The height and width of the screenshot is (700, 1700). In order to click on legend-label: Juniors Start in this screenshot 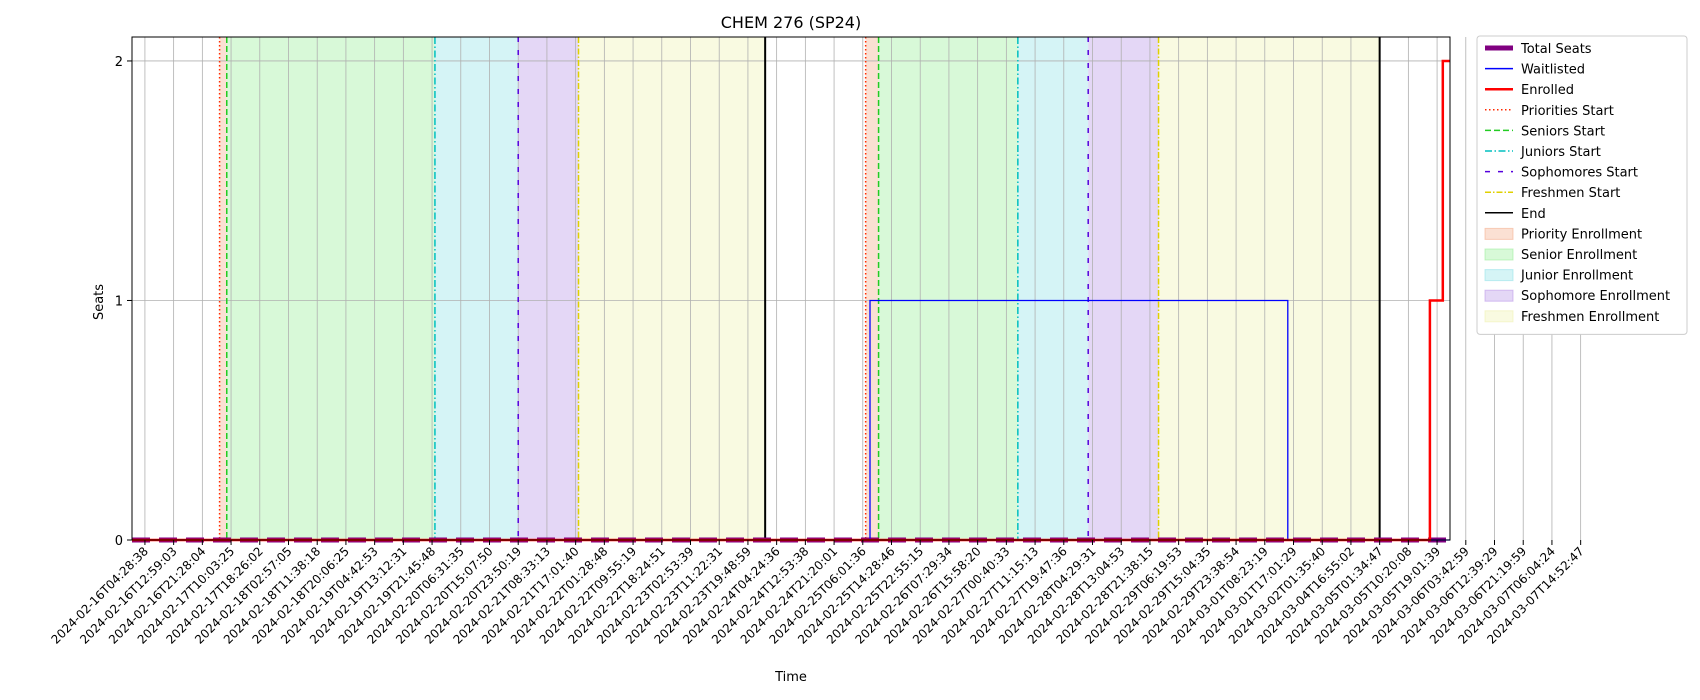, I will do `click(1560, 152)`.